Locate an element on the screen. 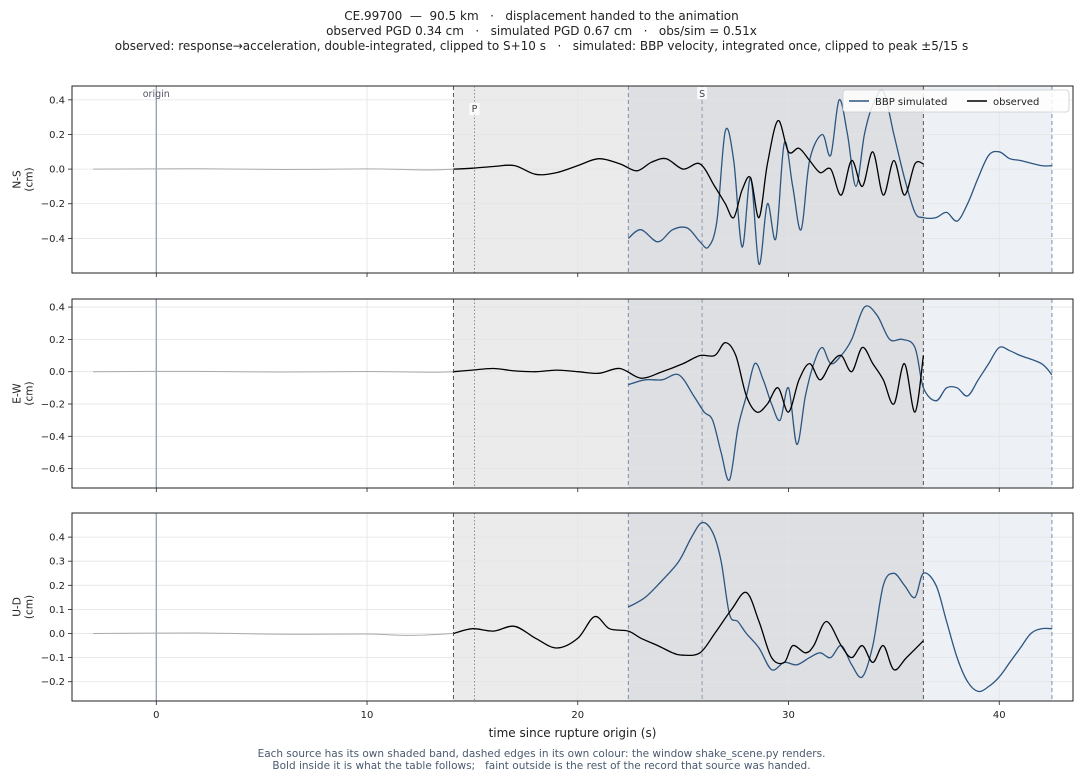  p-label-box is located at coordinates (474, 109).